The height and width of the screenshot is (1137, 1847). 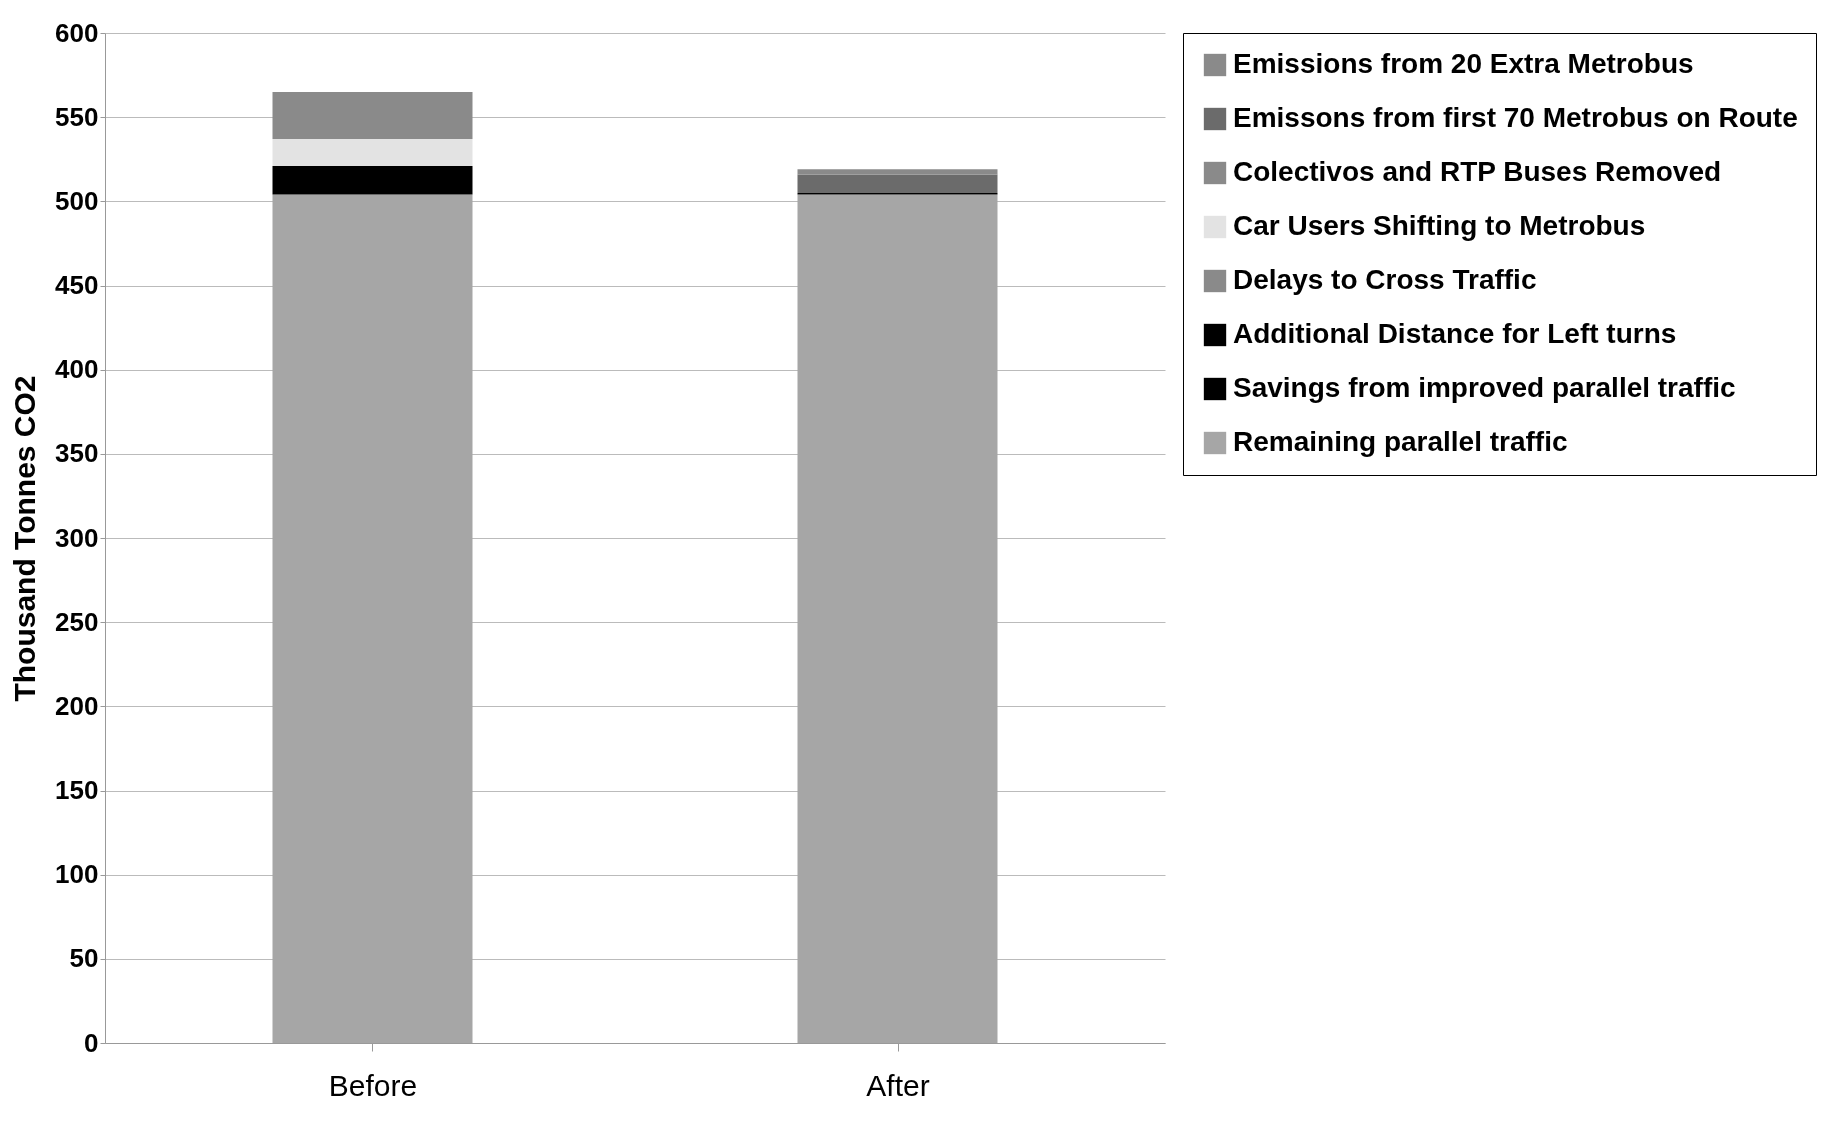 What do you see at coordinates (77, 32) in the screenshot?
I see `y-tick-label: 600` at bounding box center [77, 32].